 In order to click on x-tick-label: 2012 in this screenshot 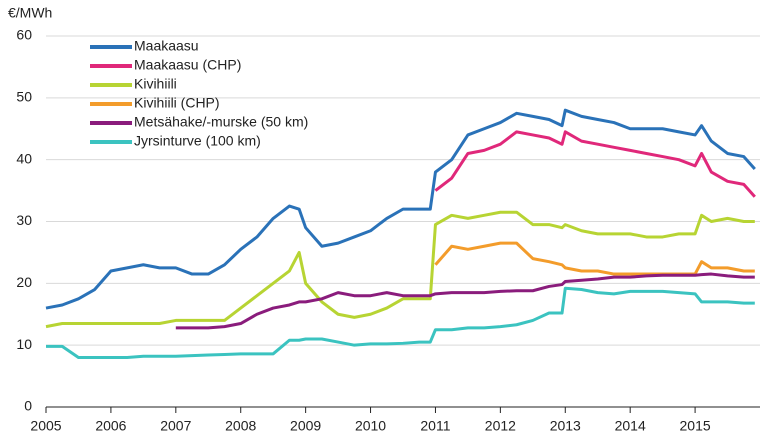, I will do `click(500, 426)`.